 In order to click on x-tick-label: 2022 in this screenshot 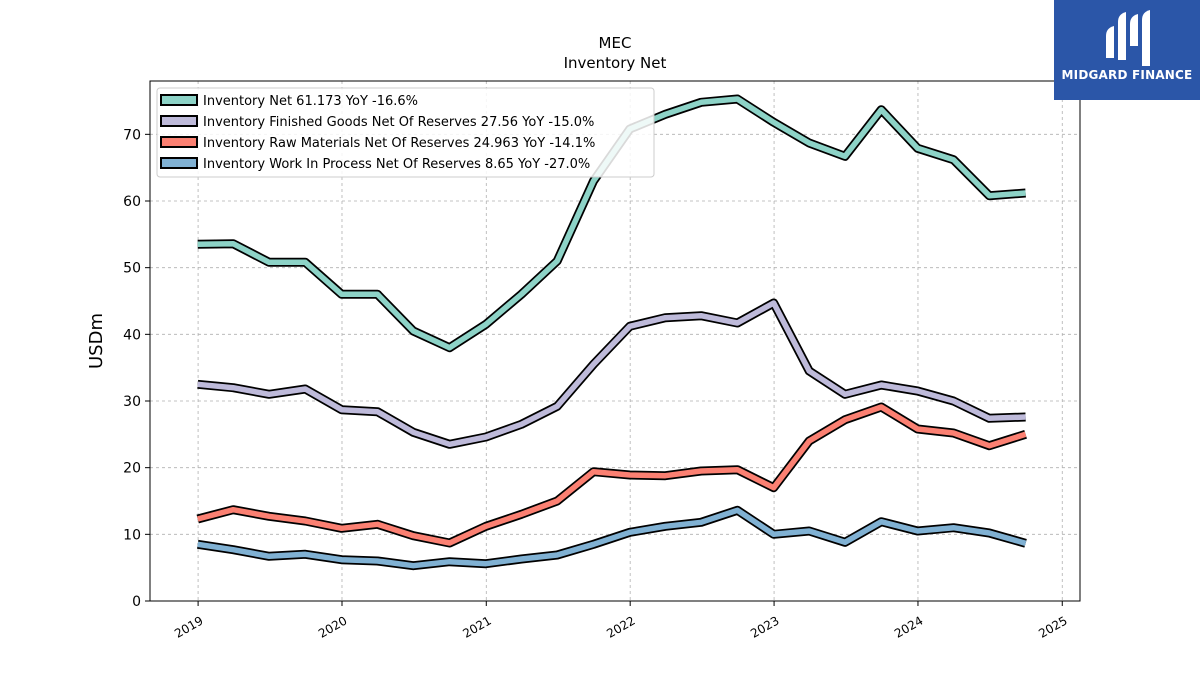, I will do `click(620, 626)`.